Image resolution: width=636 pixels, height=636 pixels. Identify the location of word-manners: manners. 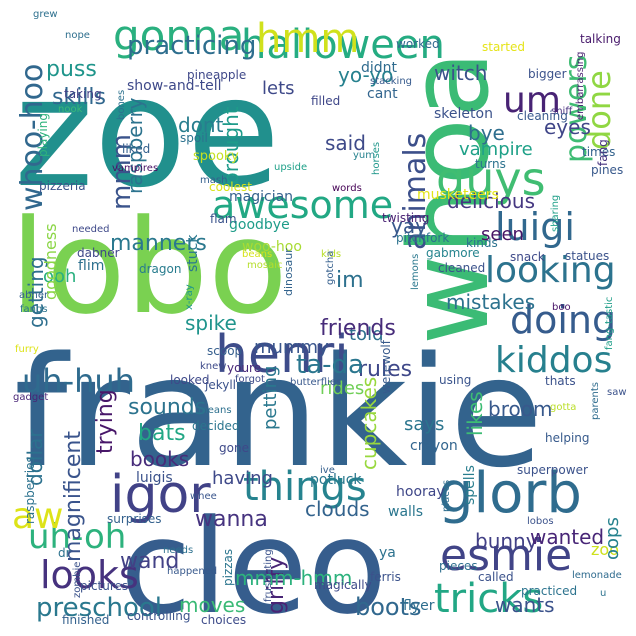
(158, 243).